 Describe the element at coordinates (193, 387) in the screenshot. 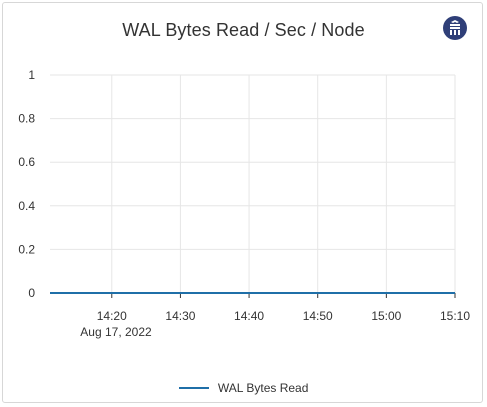

I see `legend-swatch` at that location.